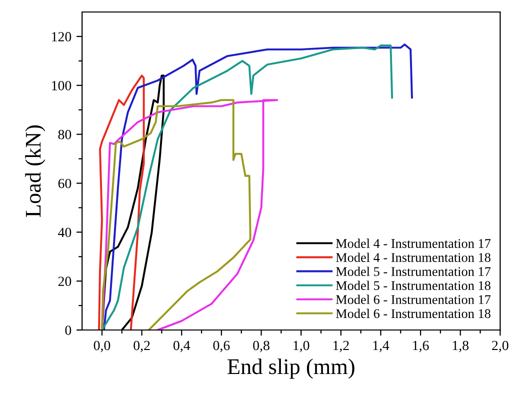 The width and height of the screenshot is (513, 400). What do you see at coordinates (181, 346) in the screenshot?
I see `x-tick-label: 0,4` at bounding box center [181, 346].